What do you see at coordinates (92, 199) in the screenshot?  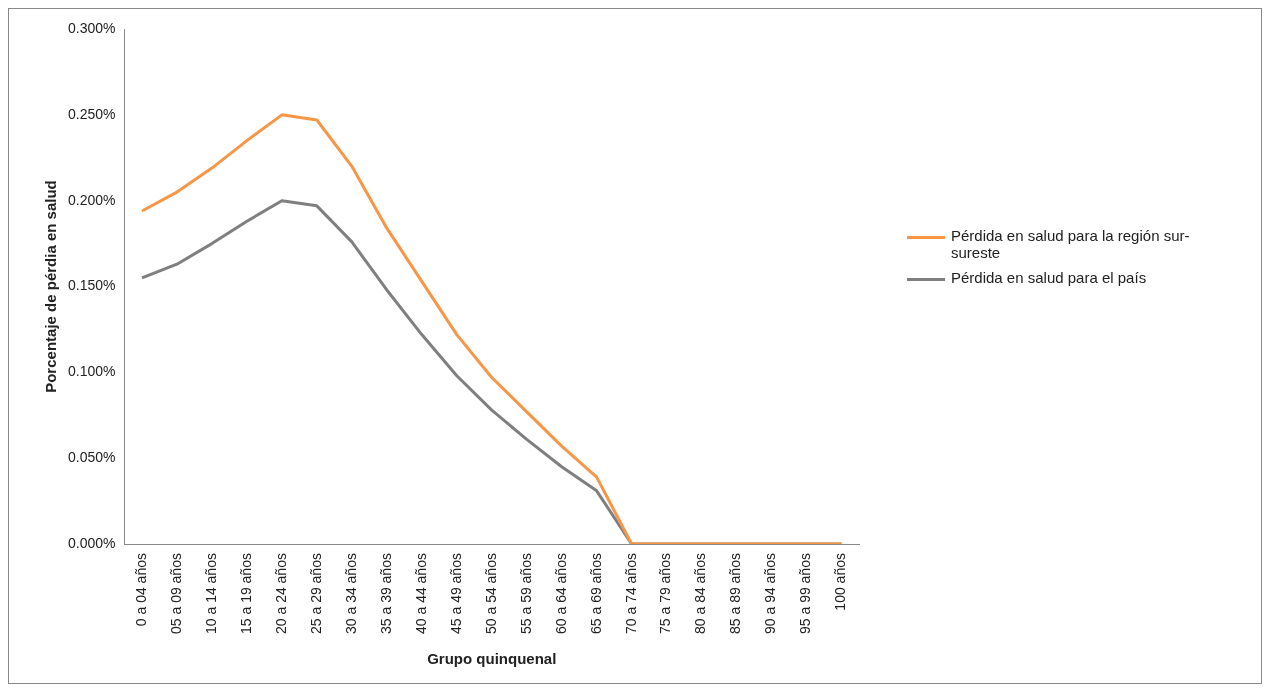 I see `y-tick-label: 0.200%` at bounding box center [92, 199].